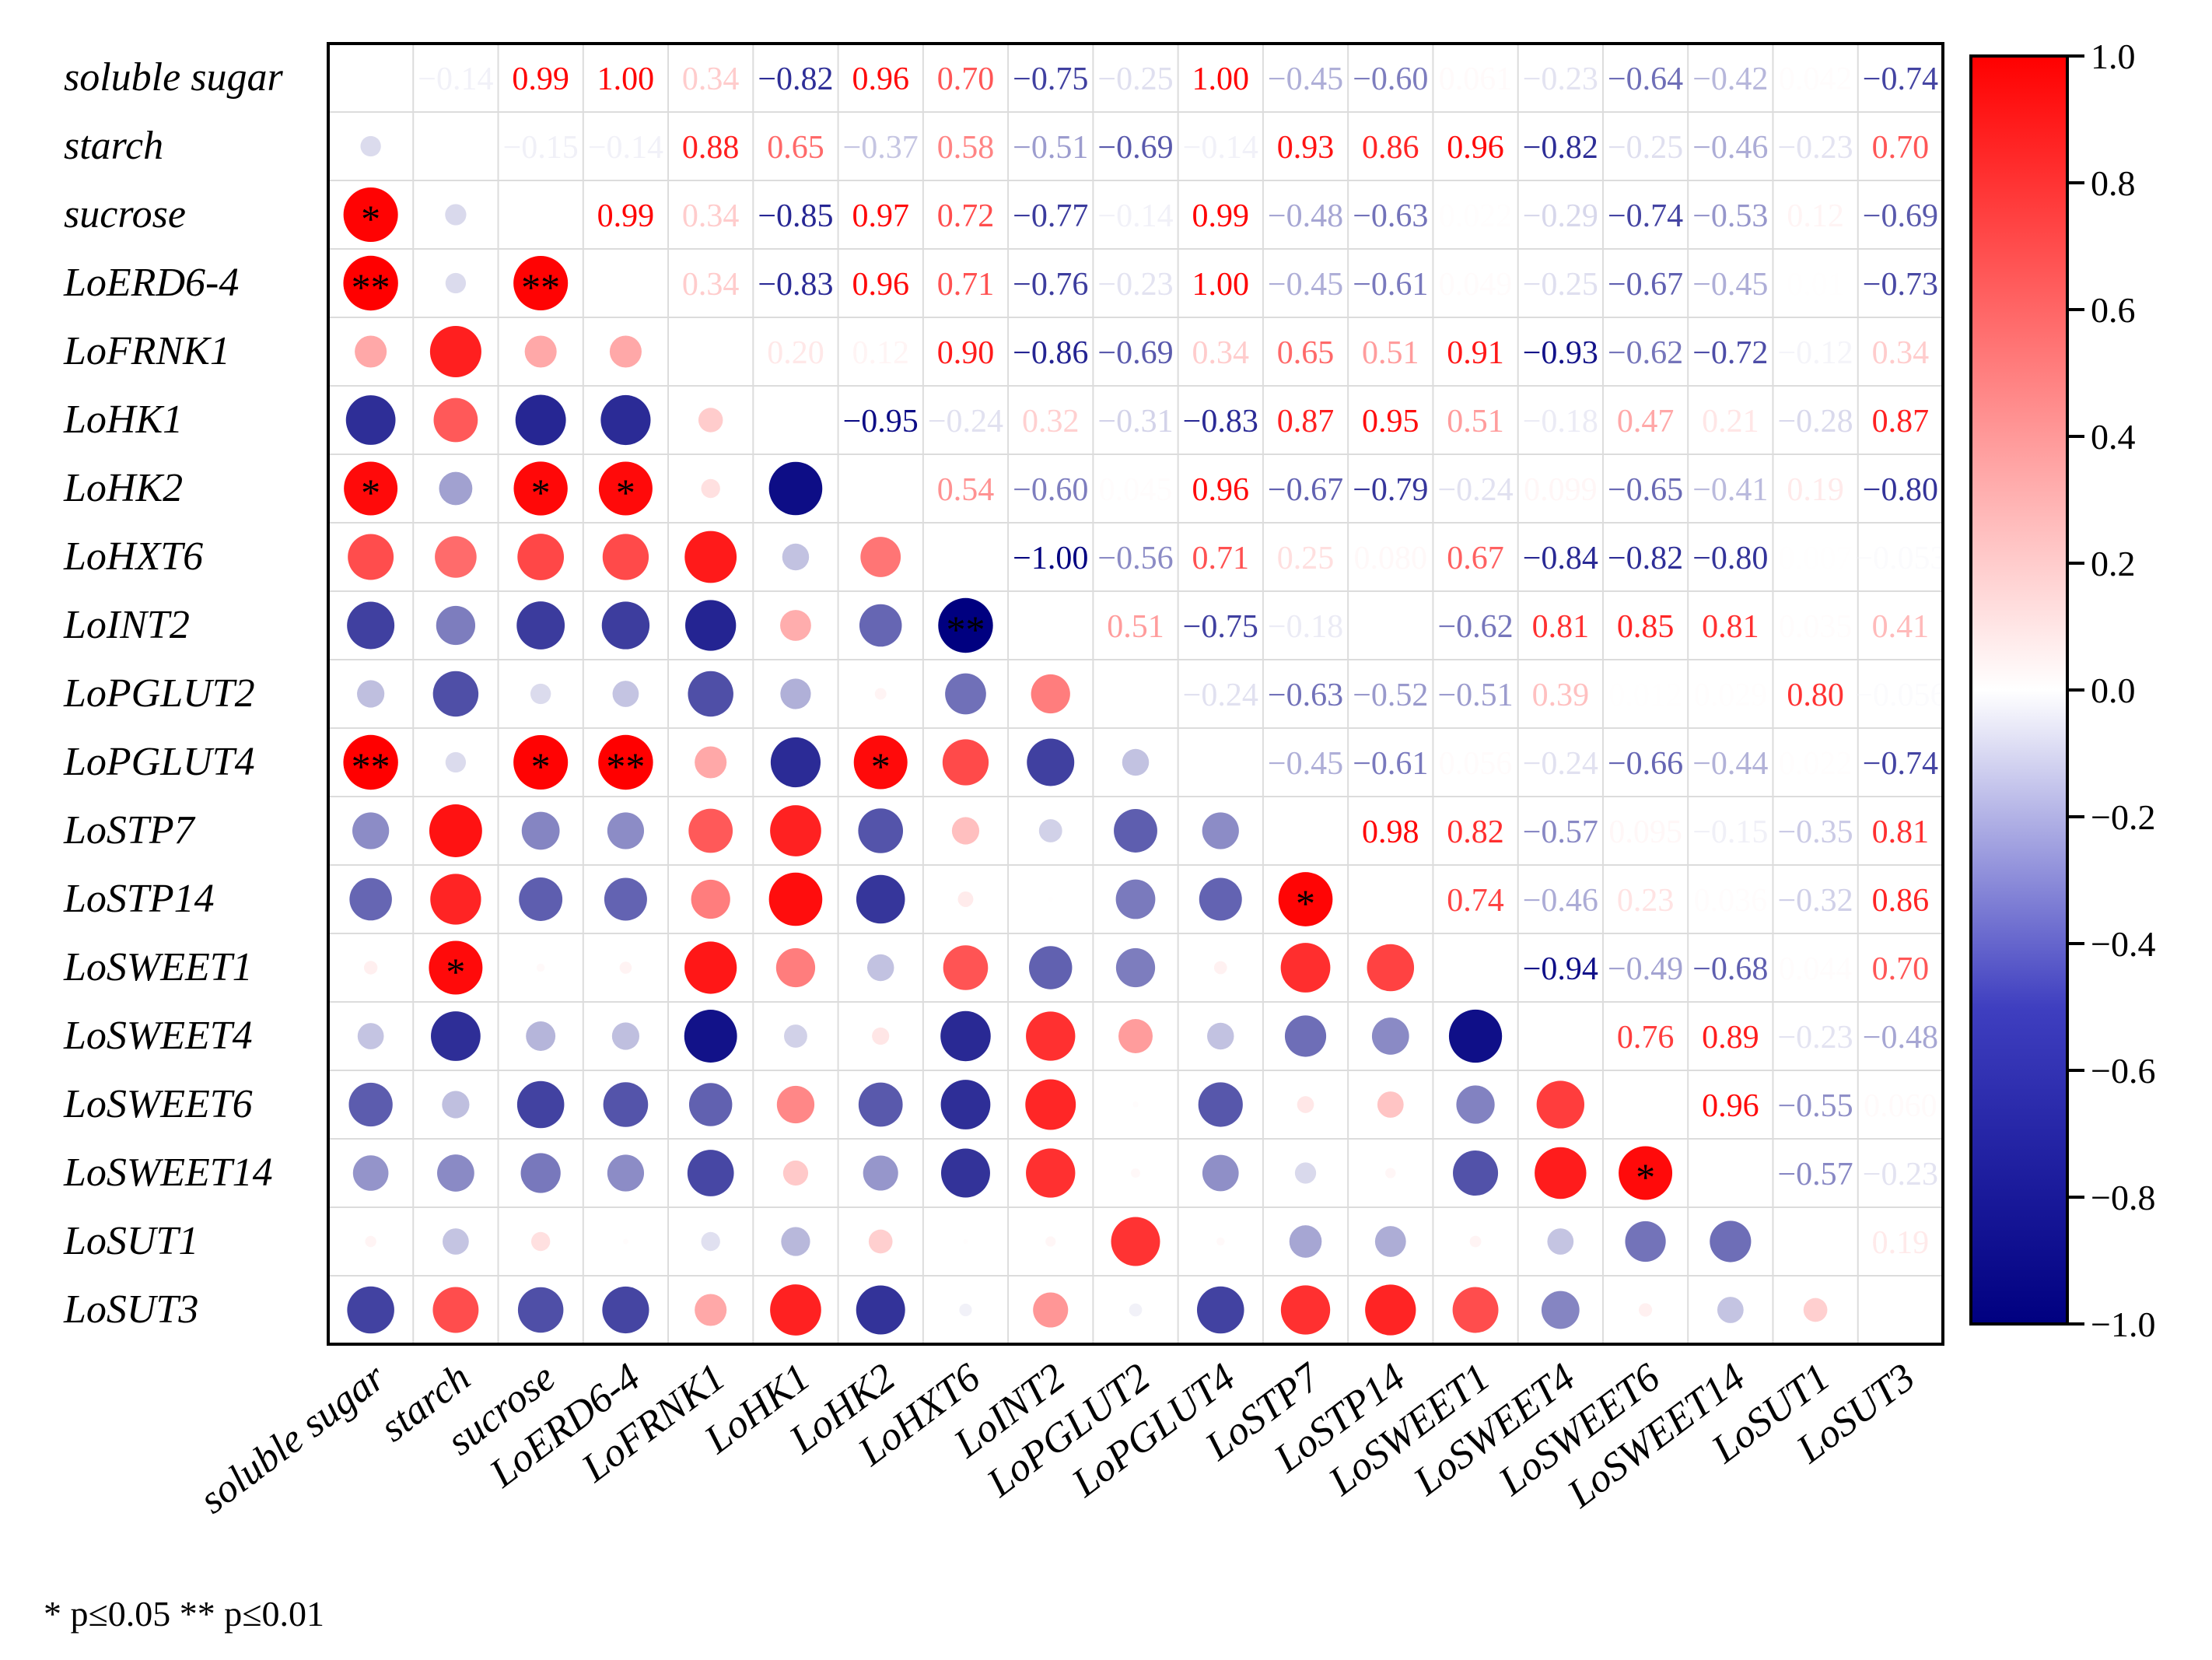 The image size is (2212, 1660). Describe the element at coordinates (1900, 764) in the screenshot. I see `correlation-value-label: −0.74` at that location.